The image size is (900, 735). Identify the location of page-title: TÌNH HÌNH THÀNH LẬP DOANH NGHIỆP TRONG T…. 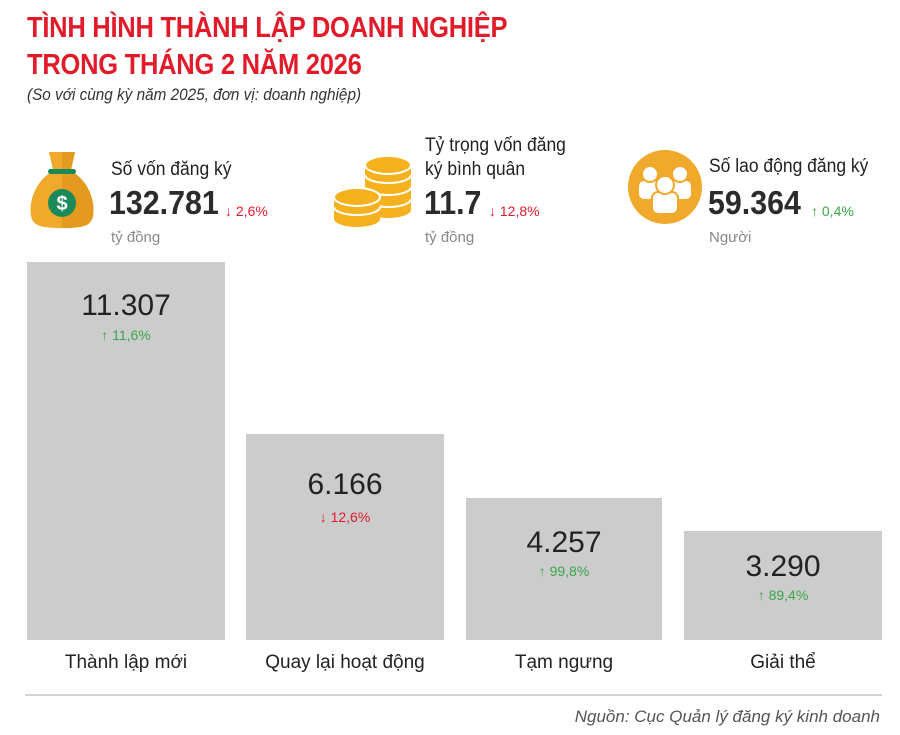
(267, 47).